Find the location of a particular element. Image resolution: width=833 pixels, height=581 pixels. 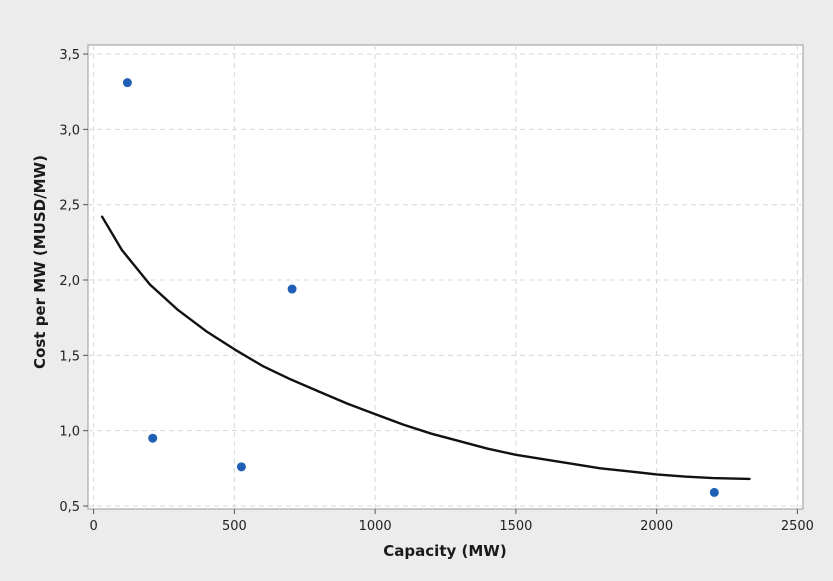

y-tick-label: 3,5 is located at coordinates (69, 55).